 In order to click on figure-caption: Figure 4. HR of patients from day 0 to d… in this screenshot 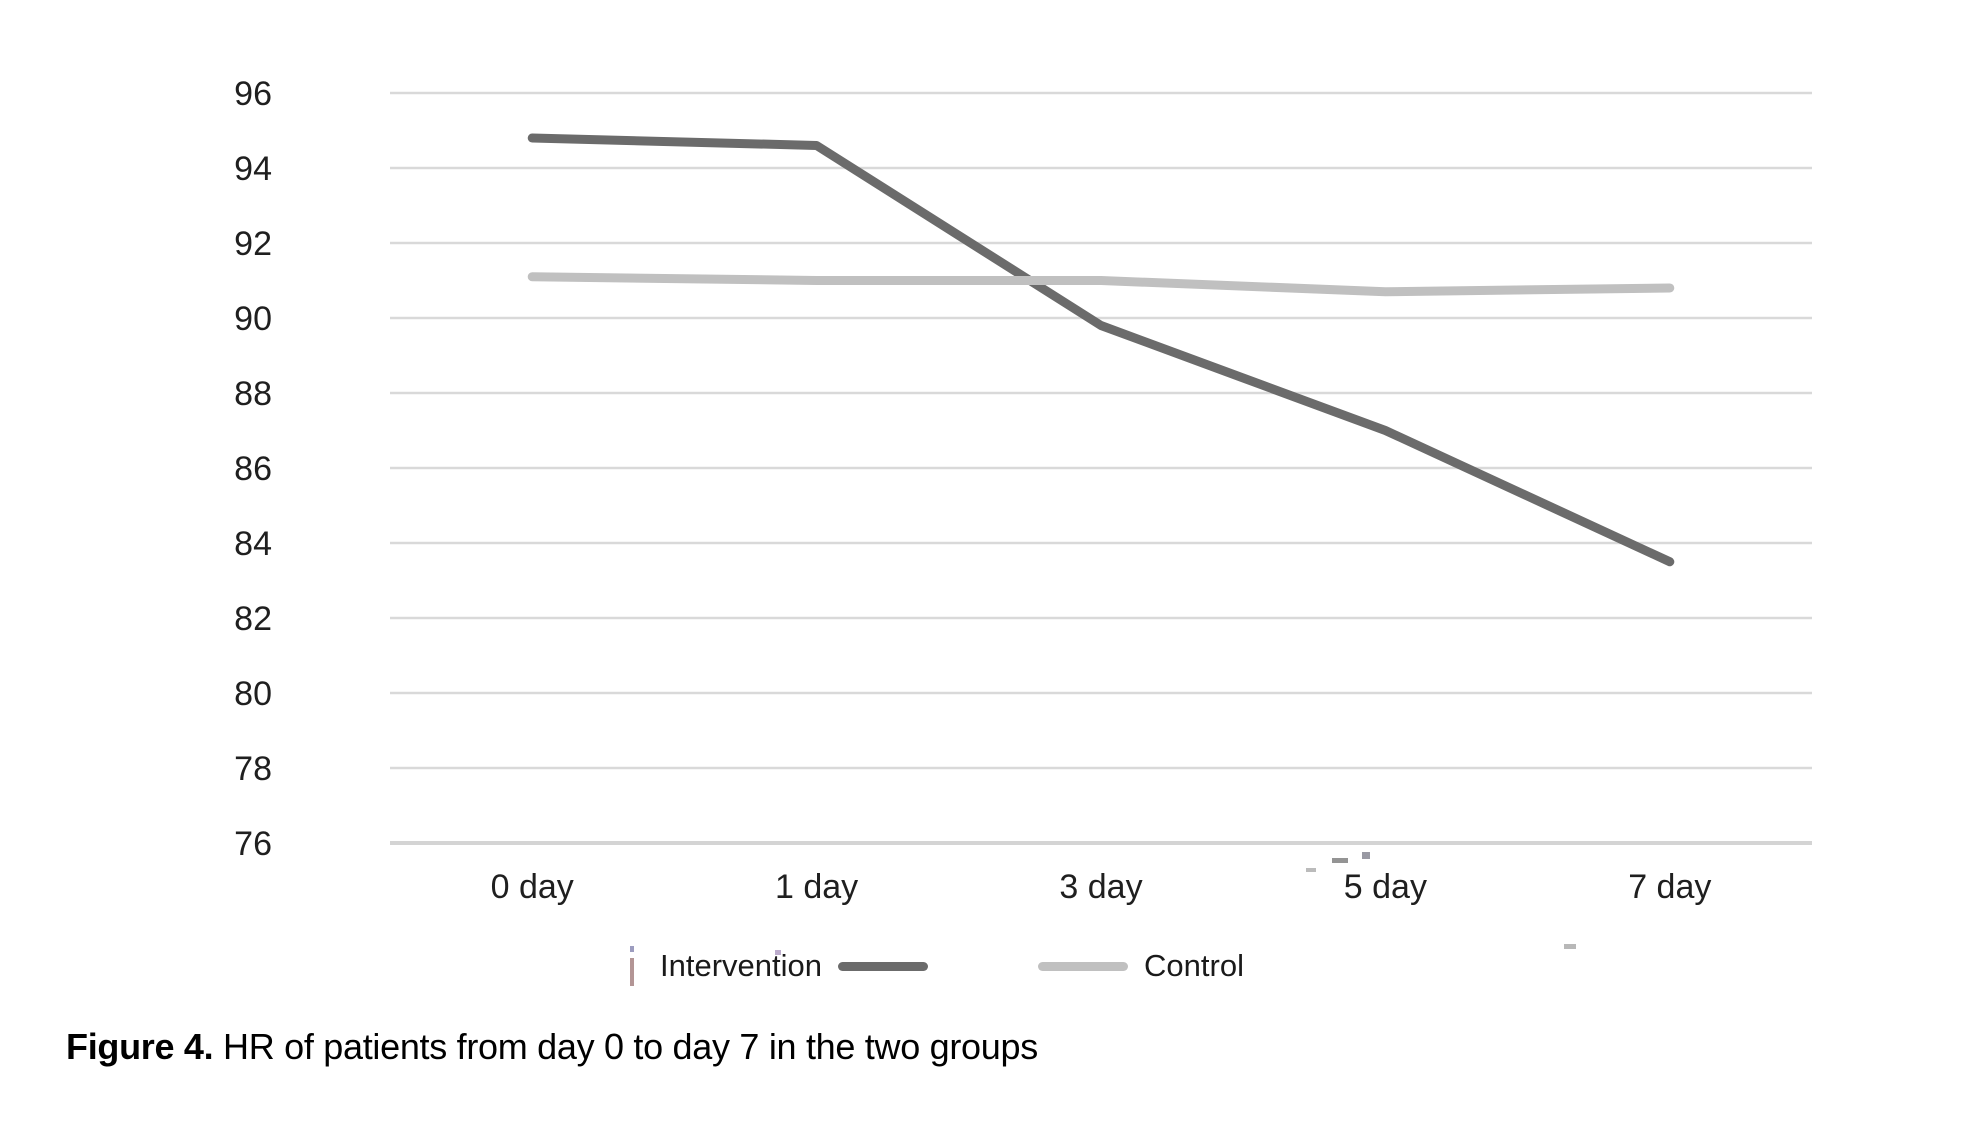, I will do `click(552, 1047)`.